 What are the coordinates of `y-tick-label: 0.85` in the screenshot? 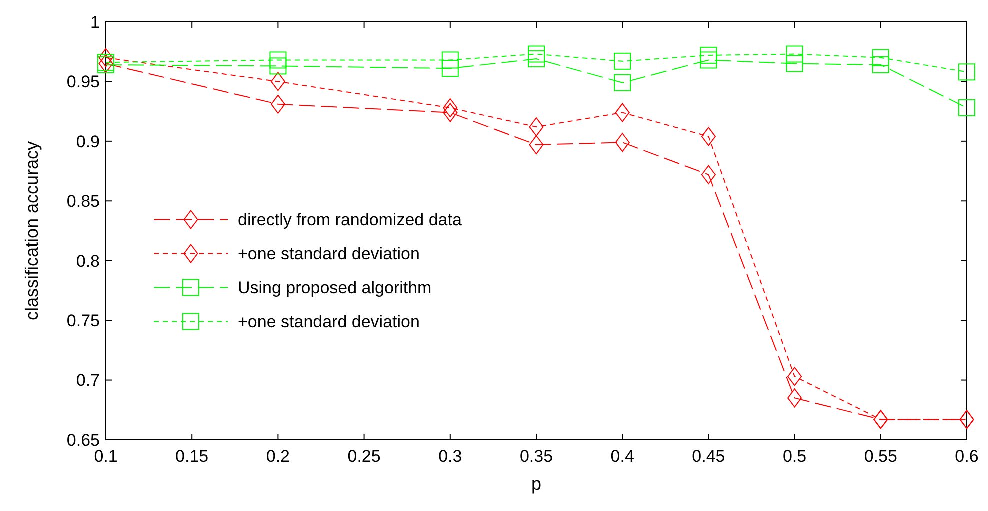 It's located at (83, 202).